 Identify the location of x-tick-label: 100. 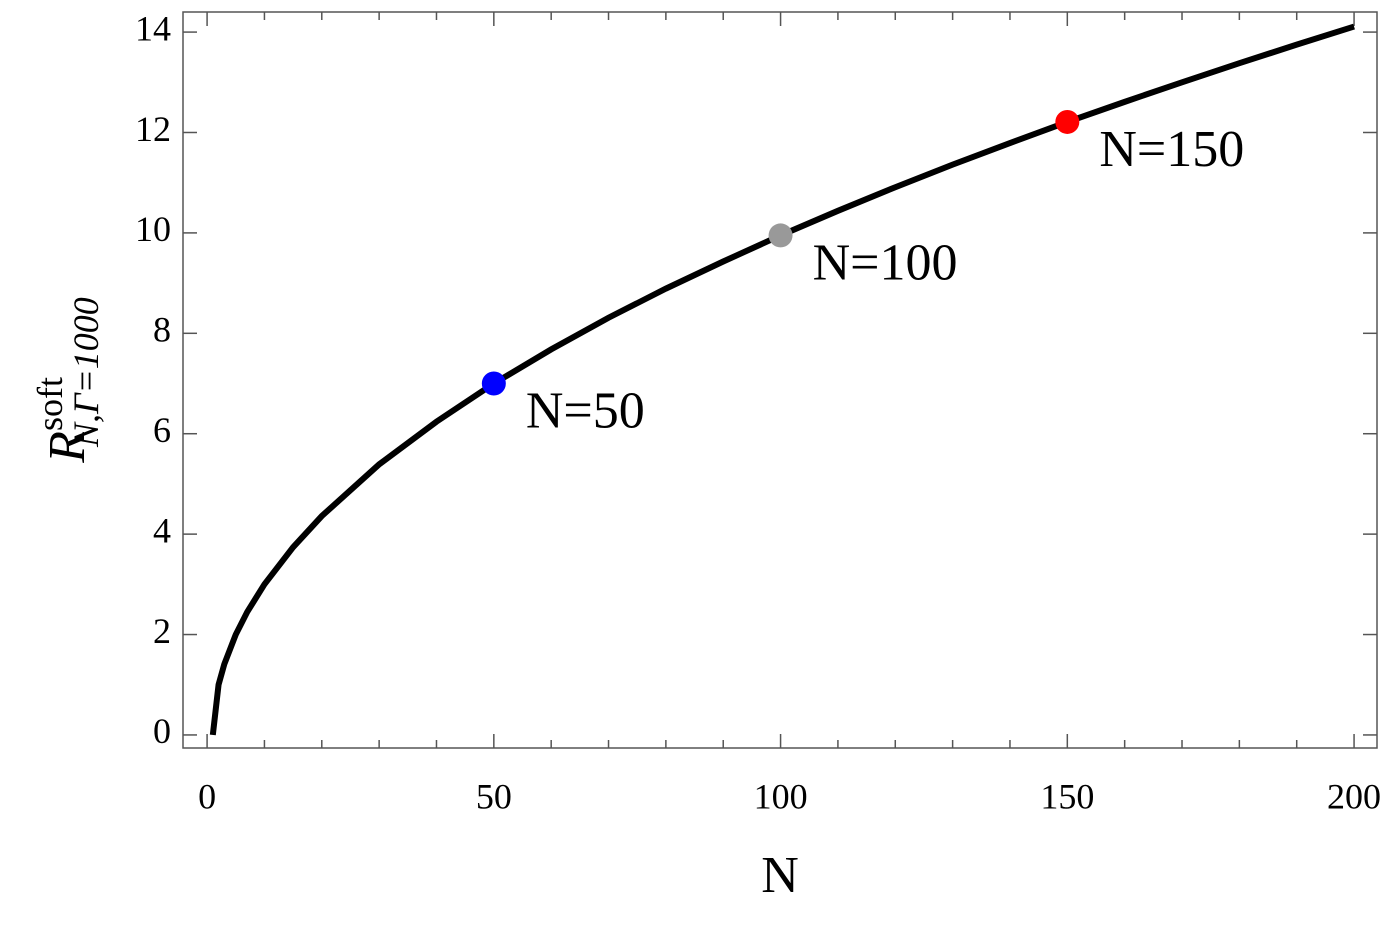
(781, 796).